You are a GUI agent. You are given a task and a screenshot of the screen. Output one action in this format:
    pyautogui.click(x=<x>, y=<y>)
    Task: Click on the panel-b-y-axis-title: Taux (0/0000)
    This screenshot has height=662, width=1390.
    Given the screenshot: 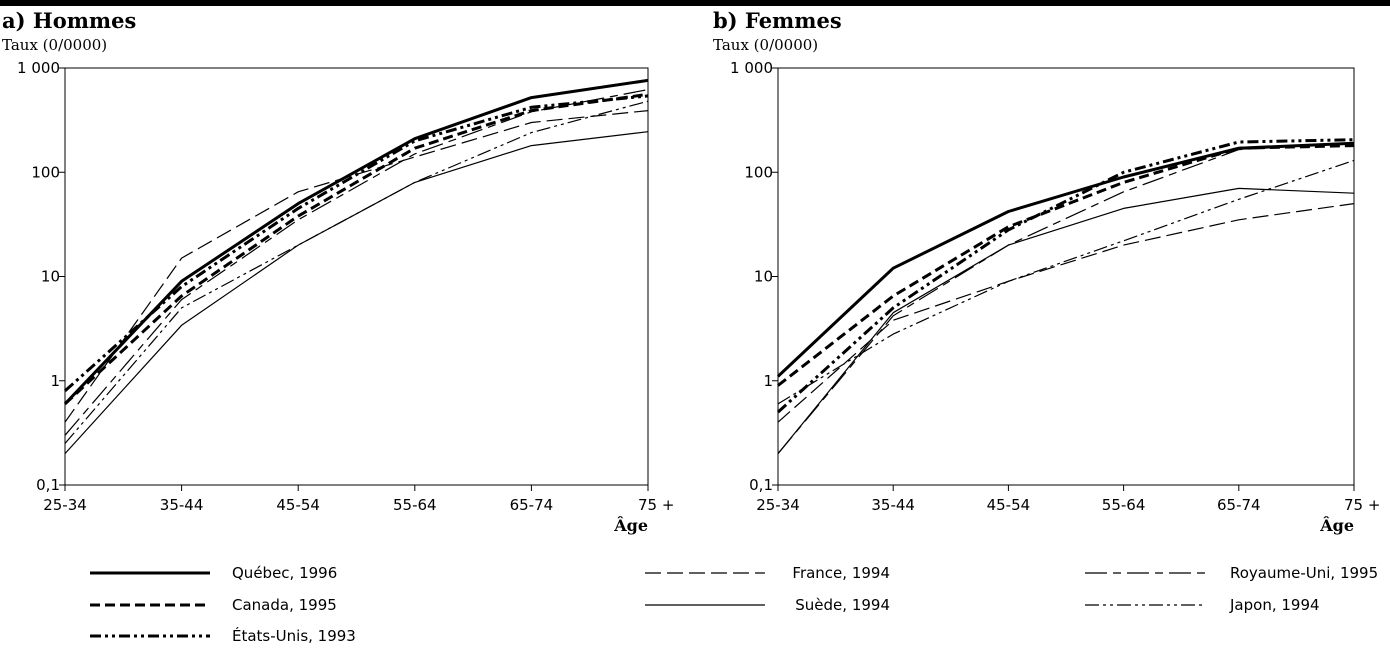 What is the action you would take?
    pyautogui.click(x=766, y=45)
    